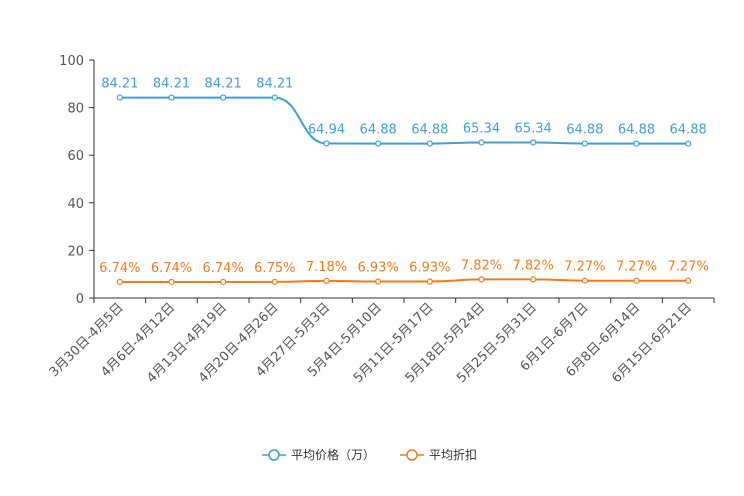  I want to click on series-1-data-label: 7.18%, so click(326, 267).